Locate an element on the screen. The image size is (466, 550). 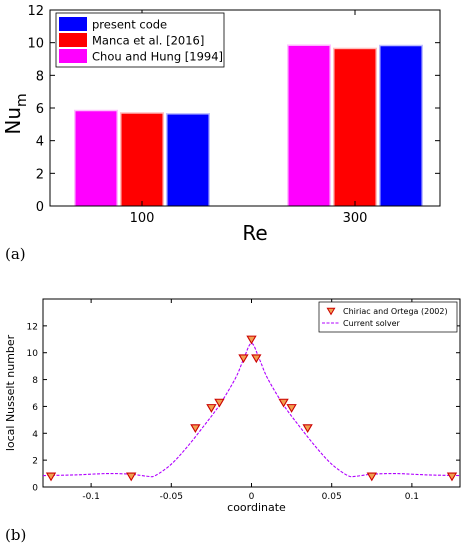
x-tick-label-a: 300 is located at coordinates (355, 218).